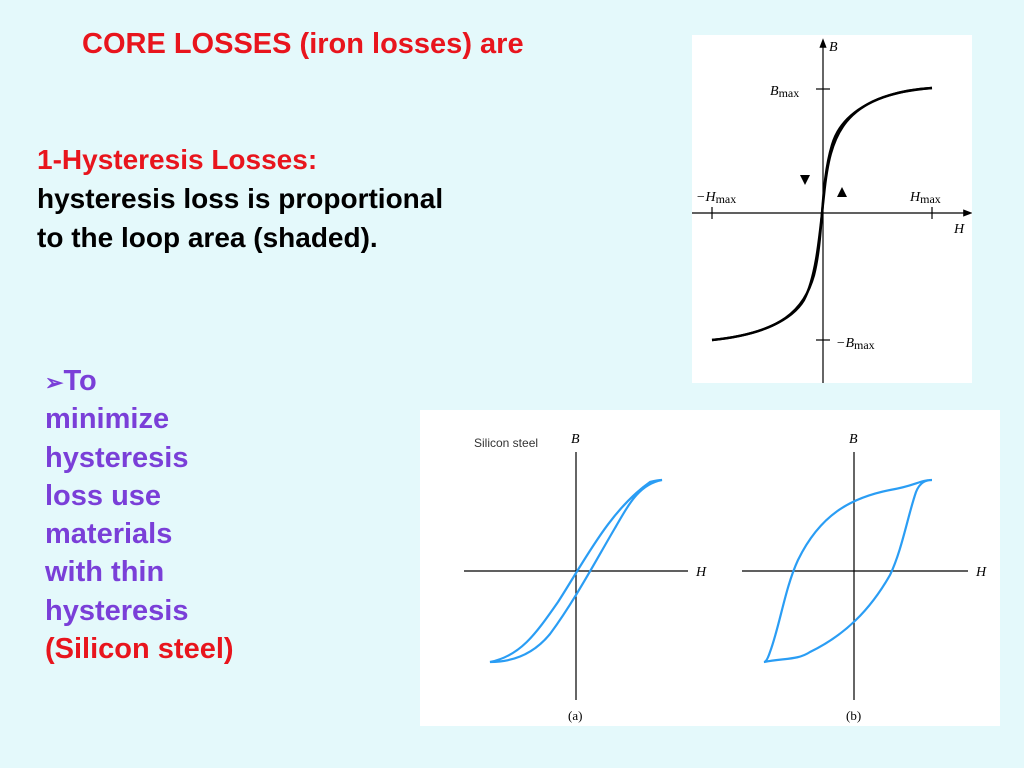  I want to click on bullet-line-1: ➢To, so click(71, 381).